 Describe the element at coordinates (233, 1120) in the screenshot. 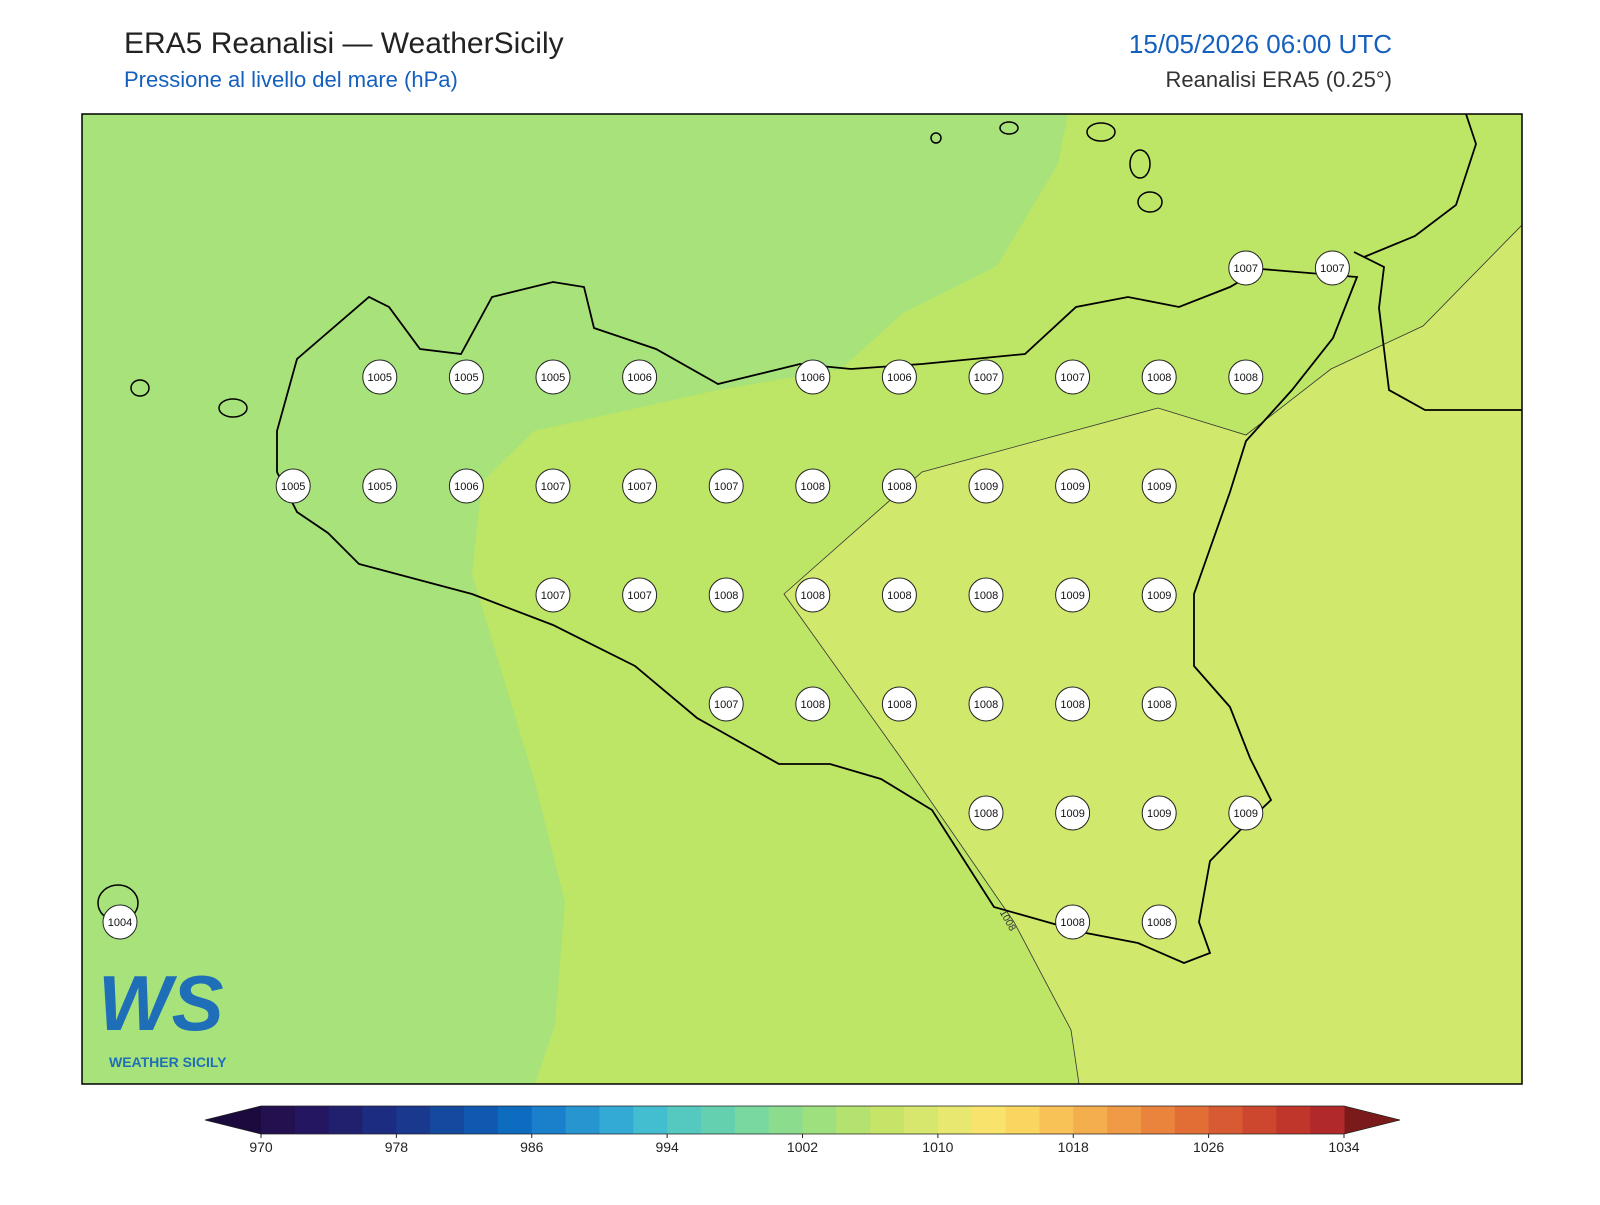

I see `colorbar-under` at that location.